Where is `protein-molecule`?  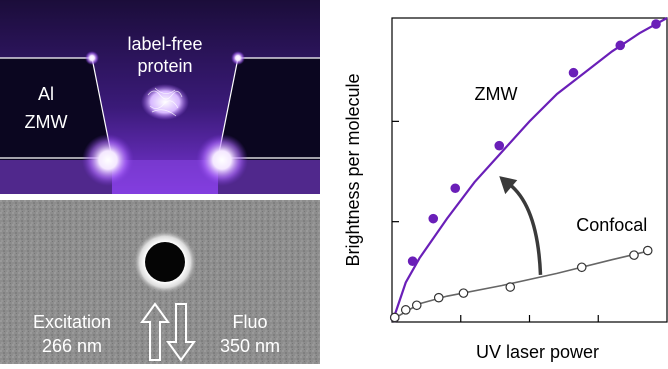 protein-molecule is located at coordinates (165, 102).